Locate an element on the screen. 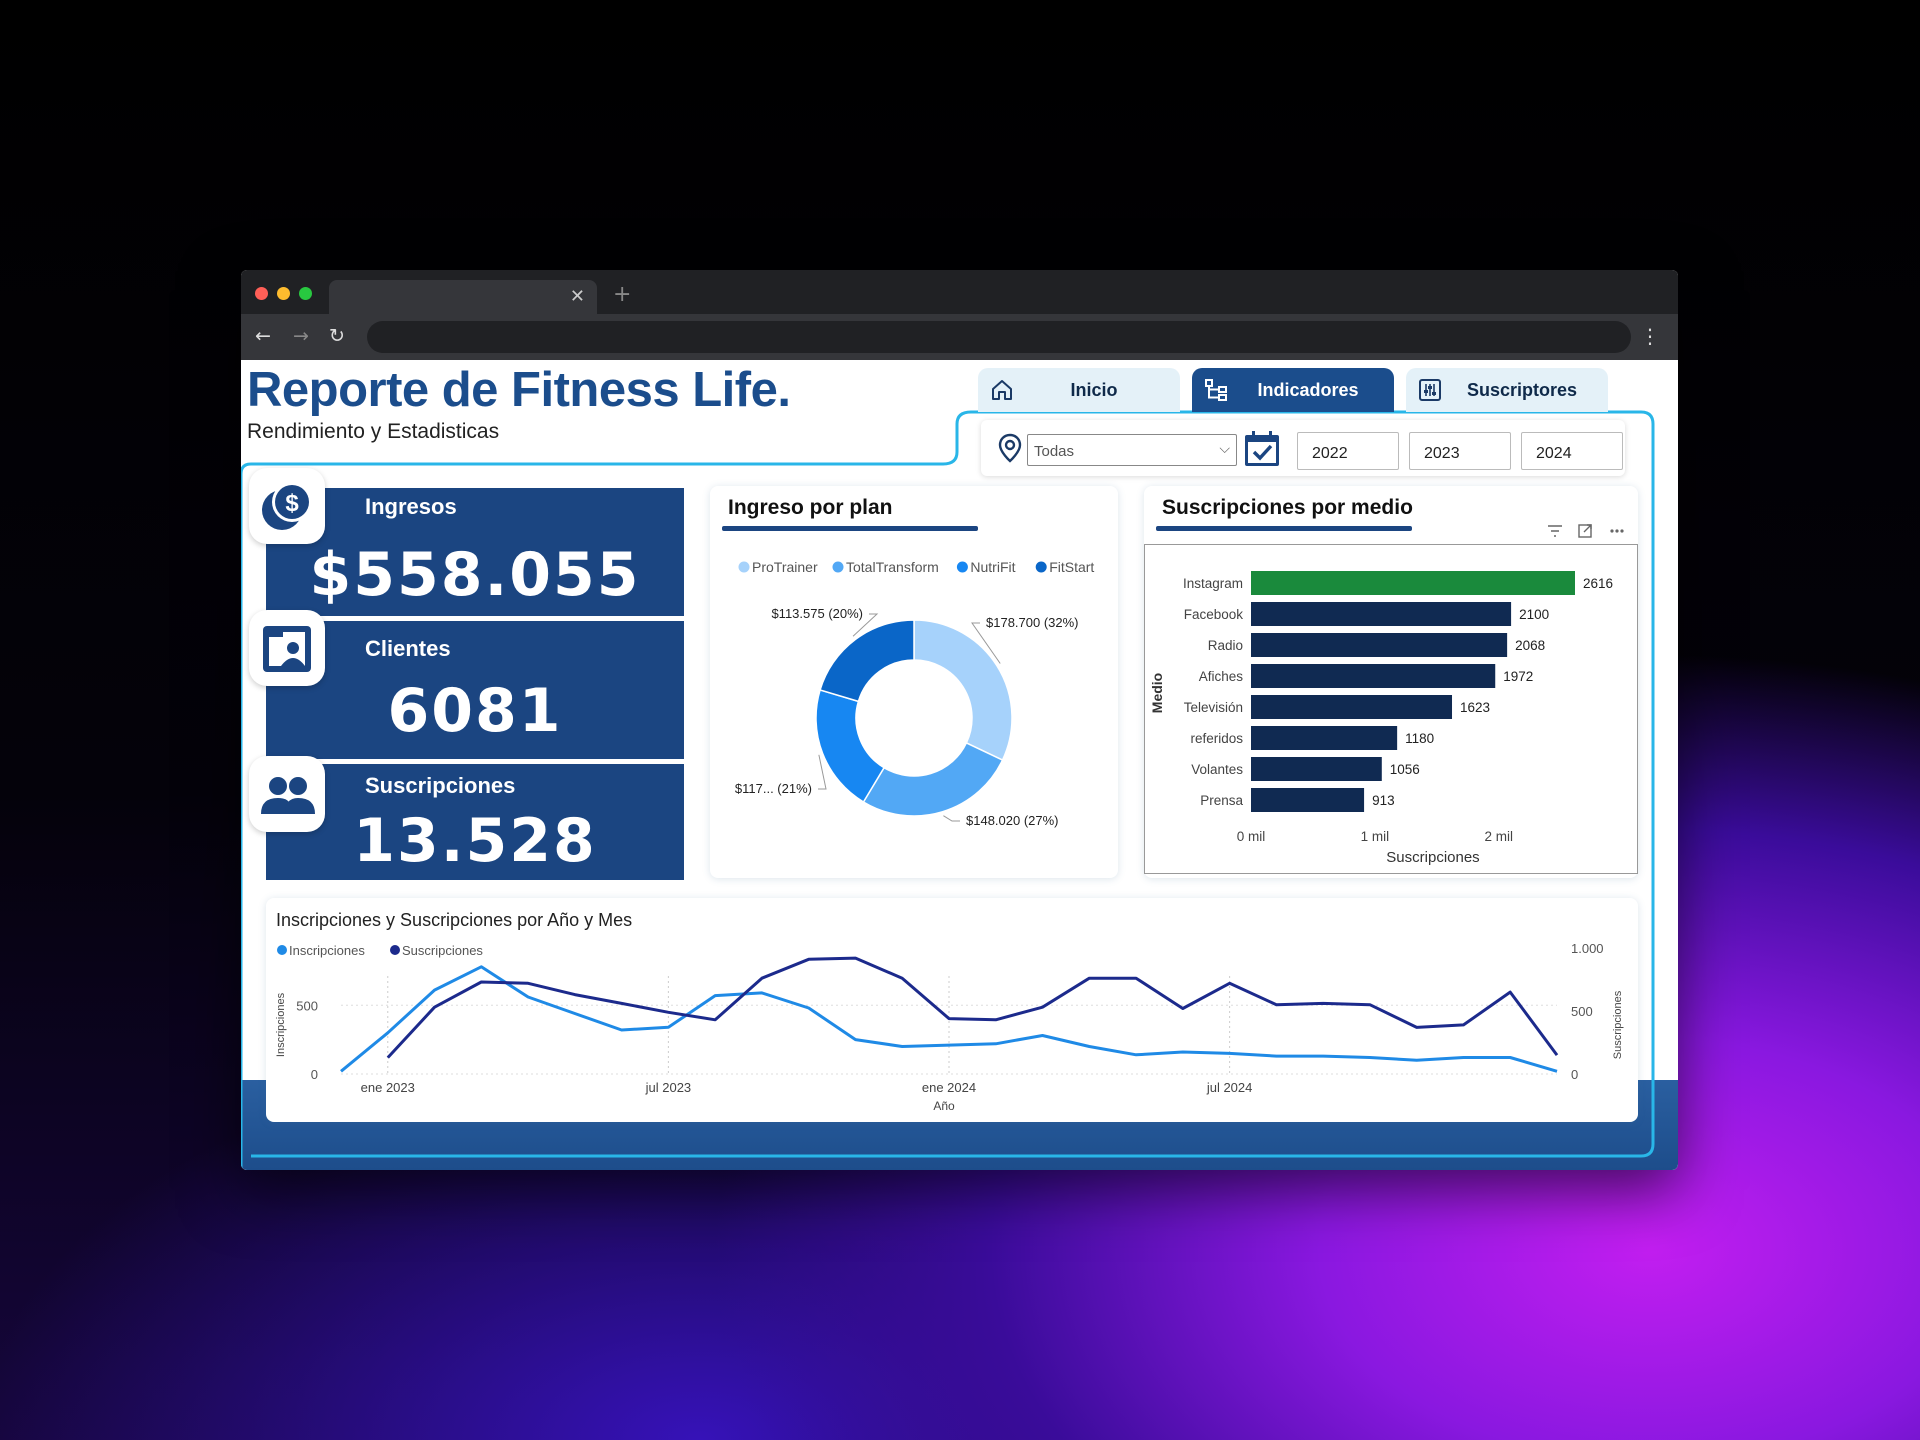  address-bar is located at coordinates (999, 337).